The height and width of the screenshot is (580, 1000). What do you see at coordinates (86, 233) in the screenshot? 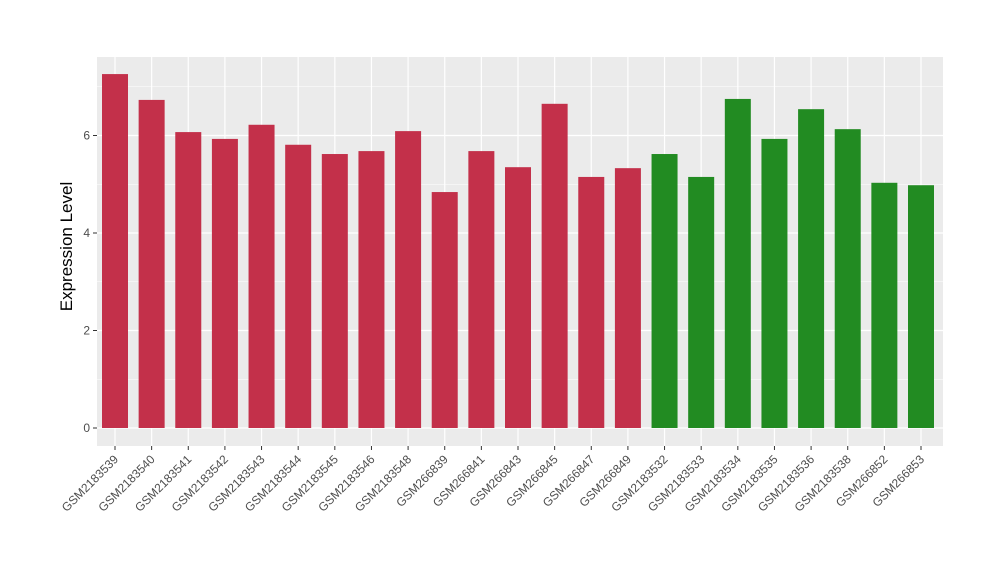
I see `y-tick-label: 4` at bounding box center [86, 233].